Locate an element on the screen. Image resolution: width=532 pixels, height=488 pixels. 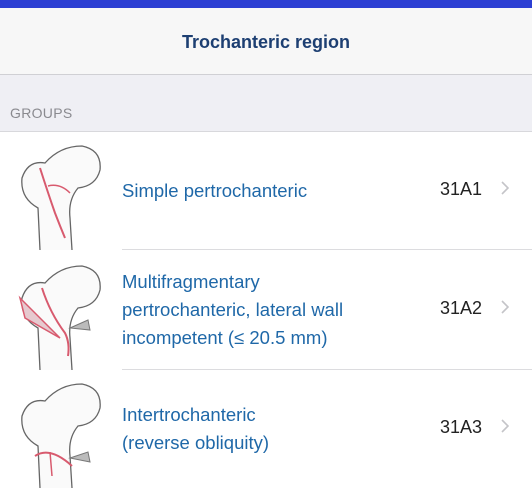
nav-title: Trochanteric region is located at coordinates (266, 42).